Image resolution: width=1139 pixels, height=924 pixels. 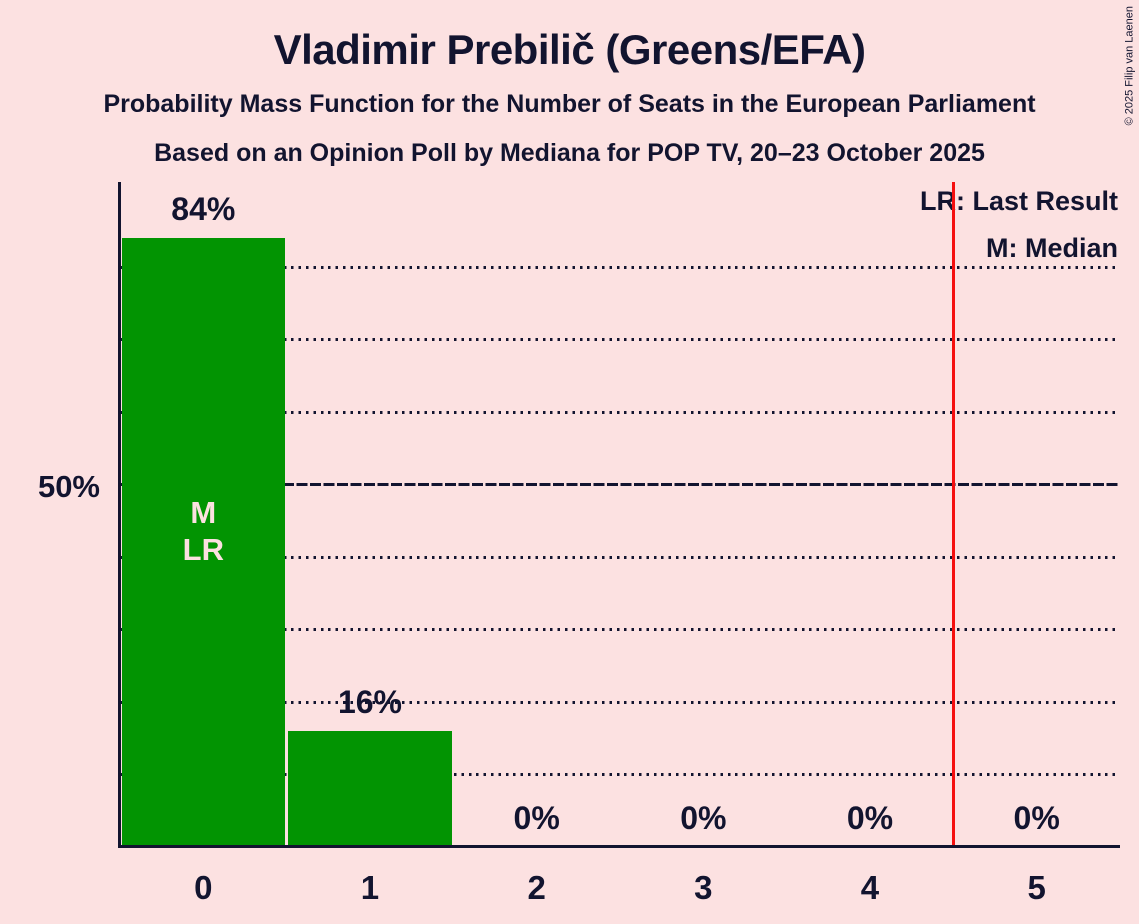 What do you see at coordinates (870, 818) in the screenshot?
I see `bar-value-label-4: 0%` at bounding box center [870, 818].